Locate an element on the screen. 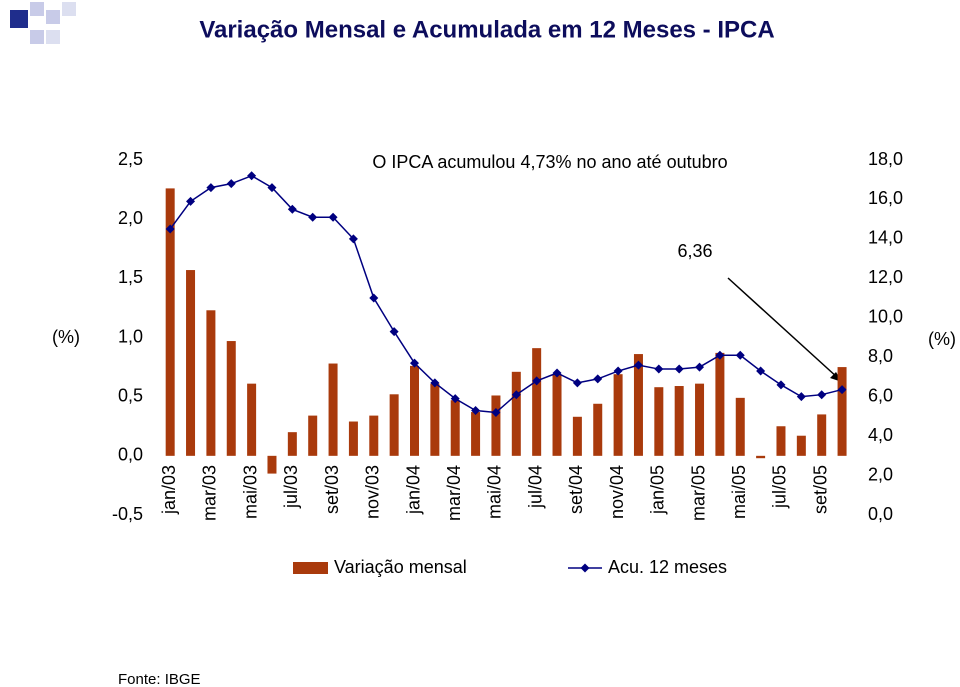  x-tick-label: jan/05 is located at coordinates (658, 490).